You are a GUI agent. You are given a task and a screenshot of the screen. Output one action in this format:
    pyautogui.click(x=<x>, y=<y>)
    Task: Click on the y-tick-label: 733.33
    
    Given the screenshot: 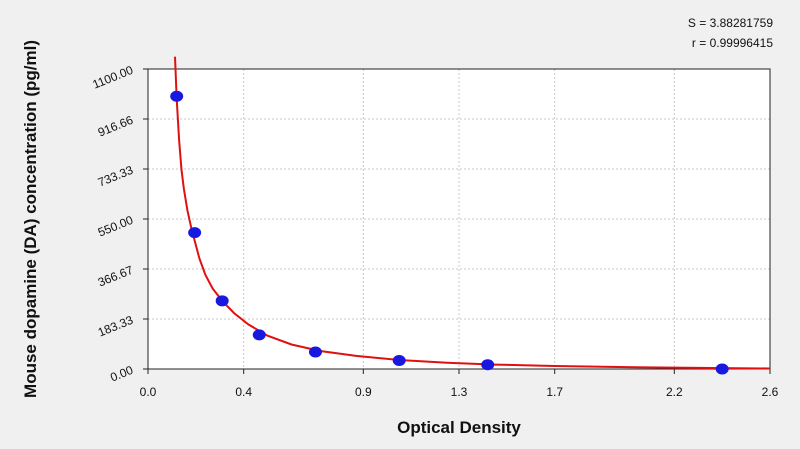 What is the action you would take?
    pyautogui.click(x=116, y=176)
    